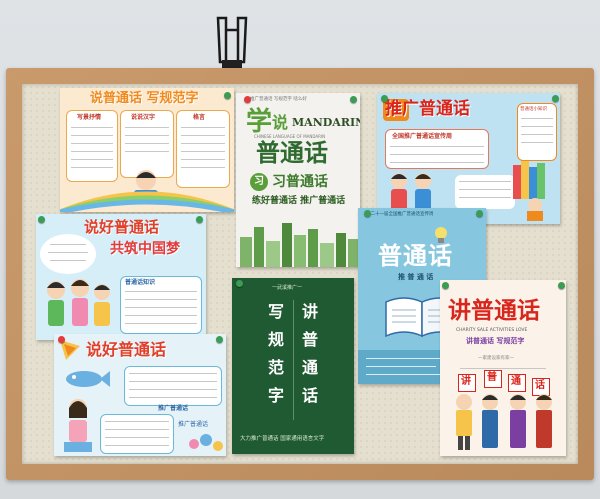  I want to click on board-char-gui: 规, so click(276, 339).